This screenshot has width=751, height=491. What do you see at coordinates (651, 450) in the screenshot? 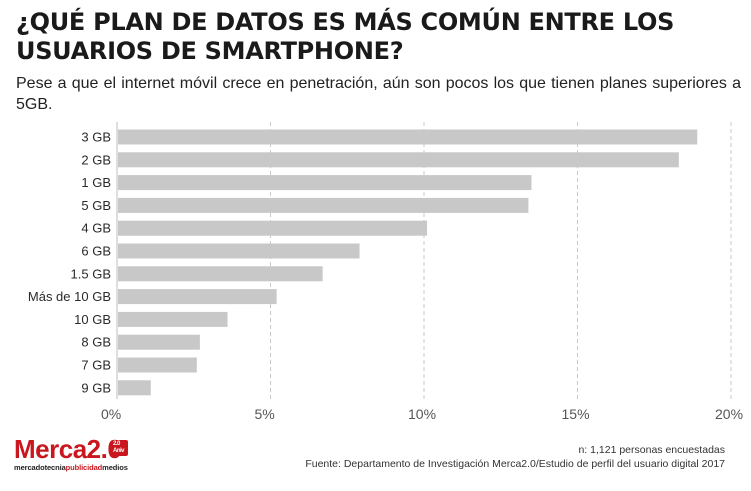
I see `sample-size-note: n: 1,121 personas encuestadas` at bounding box center [651, 450].